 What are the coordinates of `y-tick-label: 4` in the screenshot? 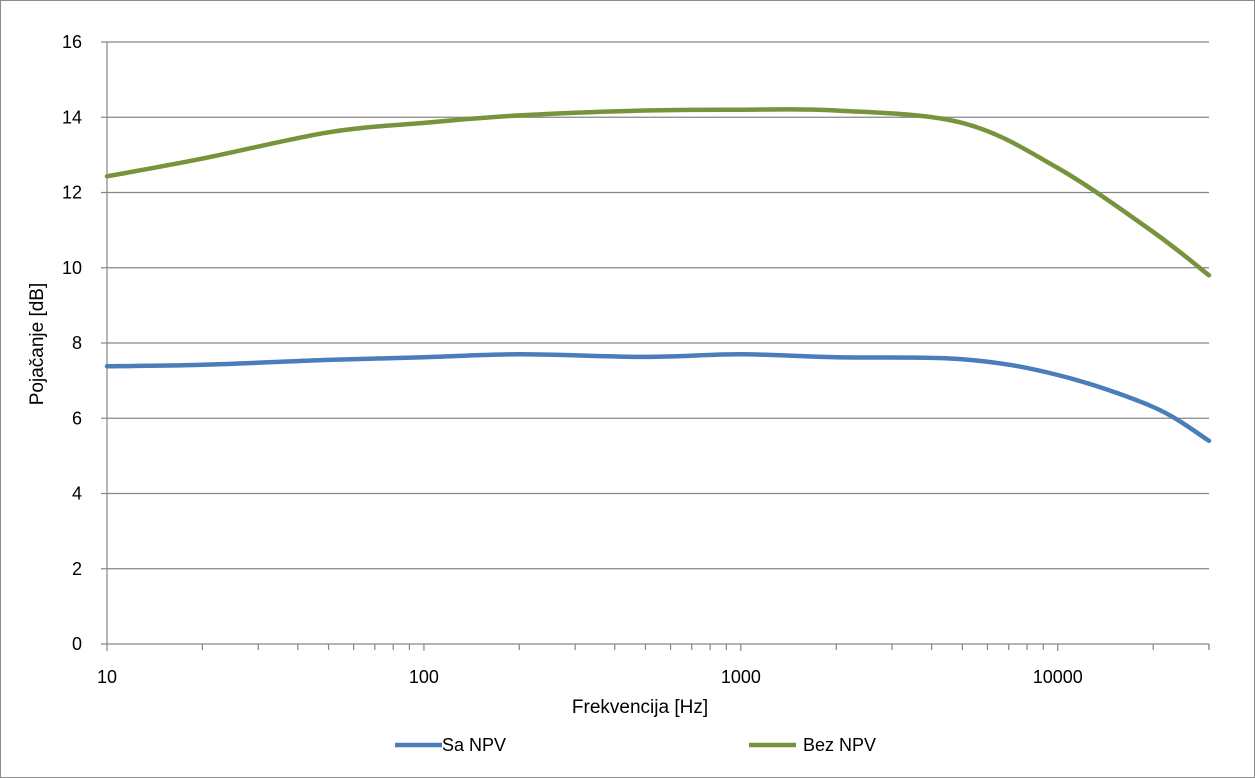 It's located at (77, 494).